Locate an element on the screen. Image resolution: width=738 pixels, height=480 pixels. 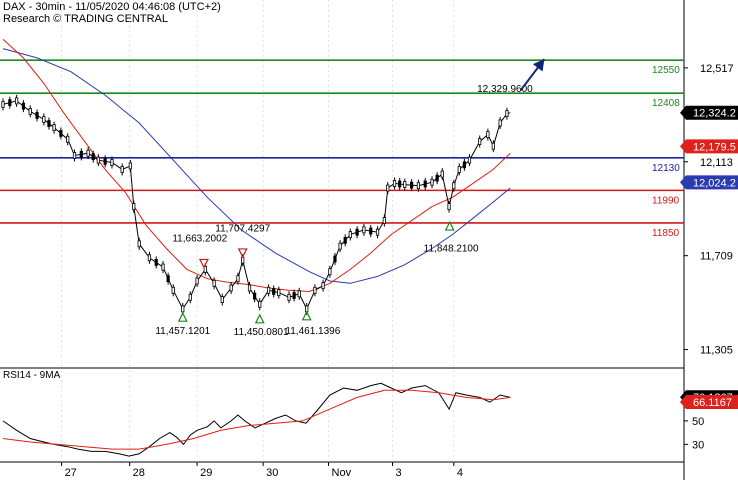
price-annotation: 11,707.4297 is located at coordinates (242, 229).